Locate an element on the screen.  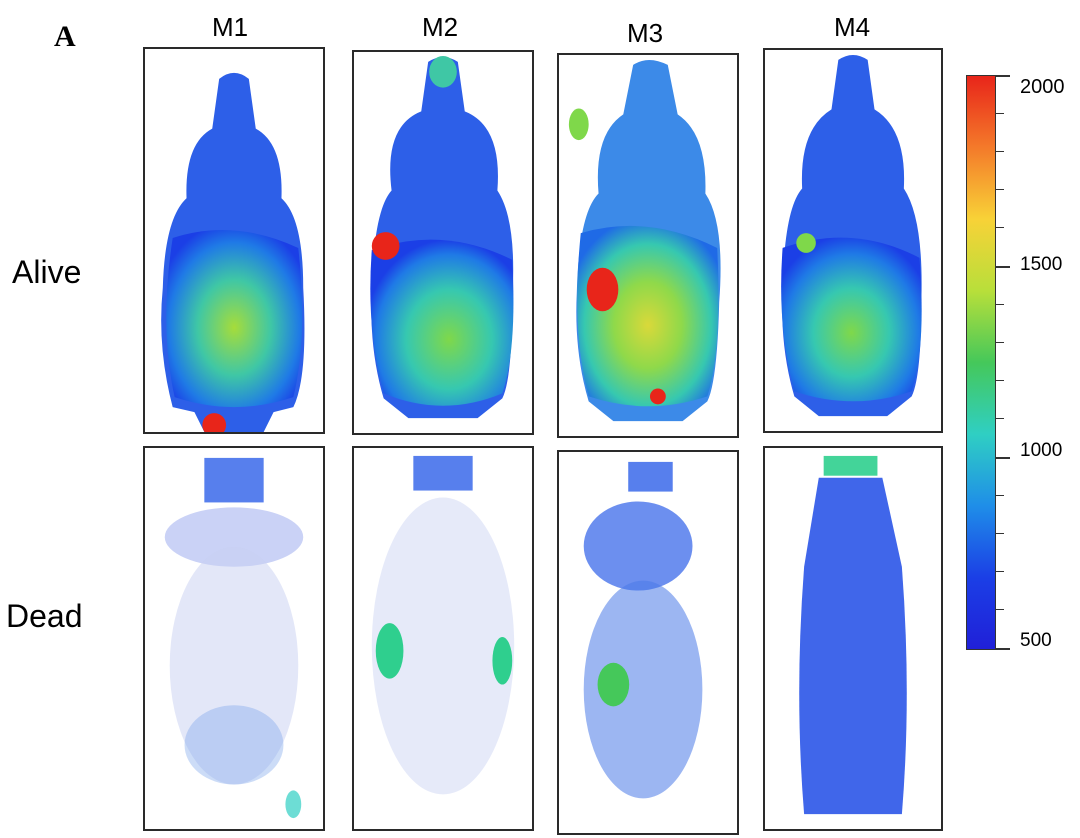
panel-alive-m4 is located at coordinates (853, 240).